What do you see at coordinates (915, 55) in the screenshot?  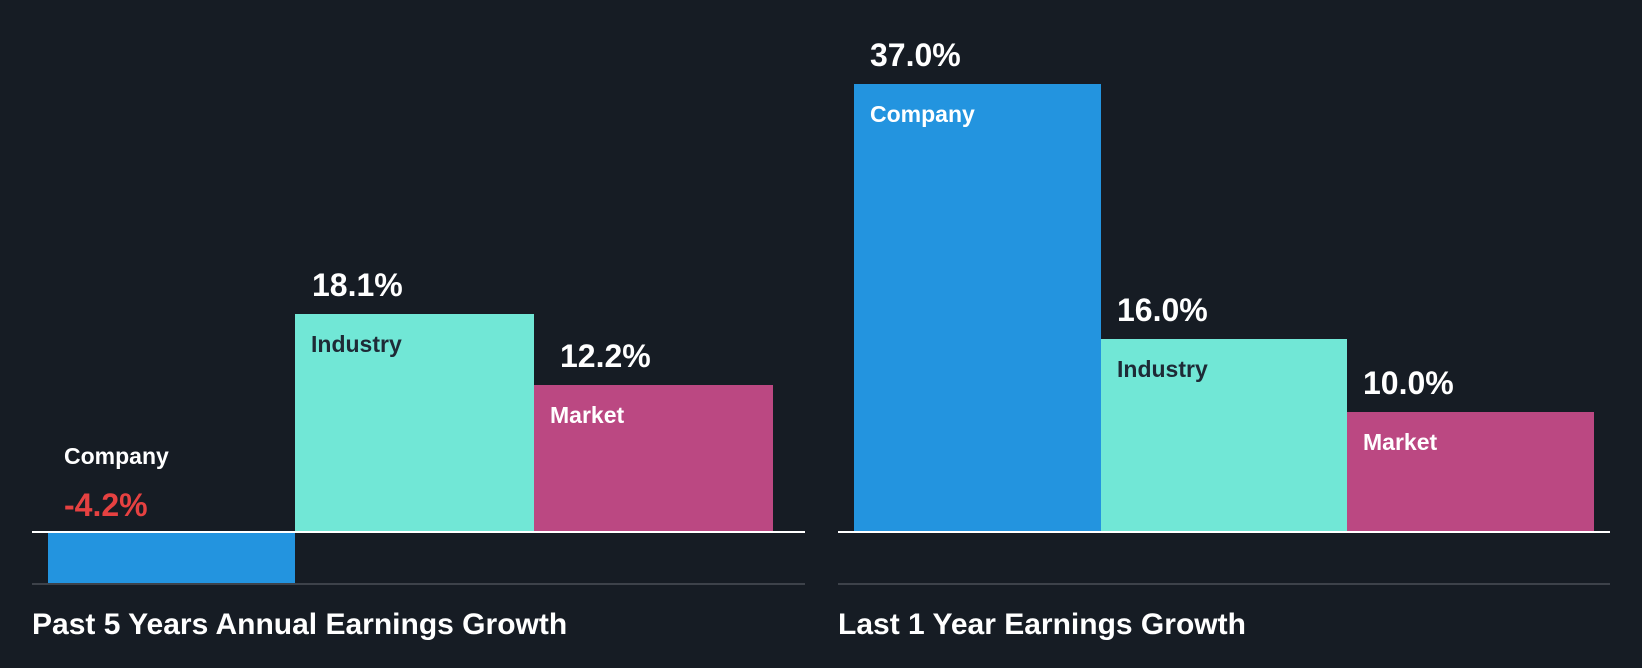 I see `bar-value-company: 37.0%` at bounding box center [915, 55].